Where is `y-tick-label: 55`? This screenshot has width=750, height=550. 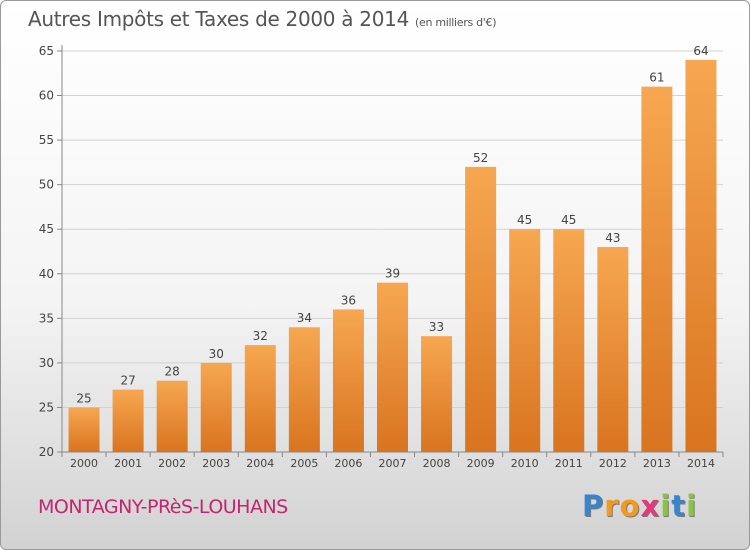
y-tick-label: 55 is located at coordinates (46, 140).